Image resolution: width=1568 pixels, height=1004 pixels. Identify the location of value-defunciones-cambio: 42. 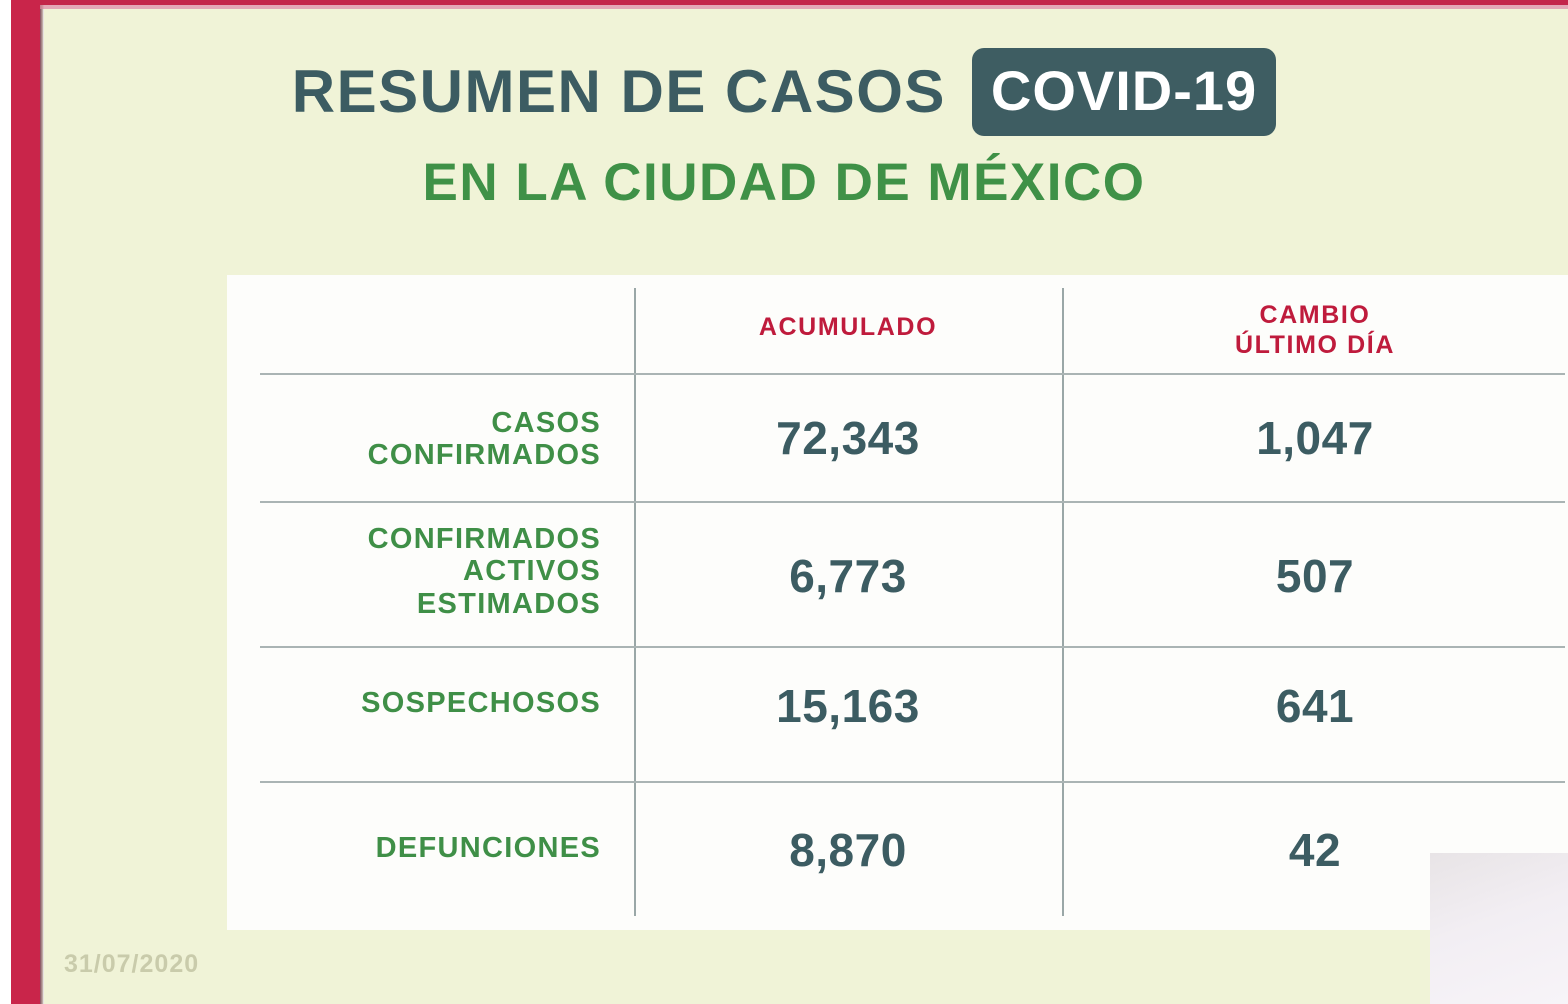
(1315, 850).